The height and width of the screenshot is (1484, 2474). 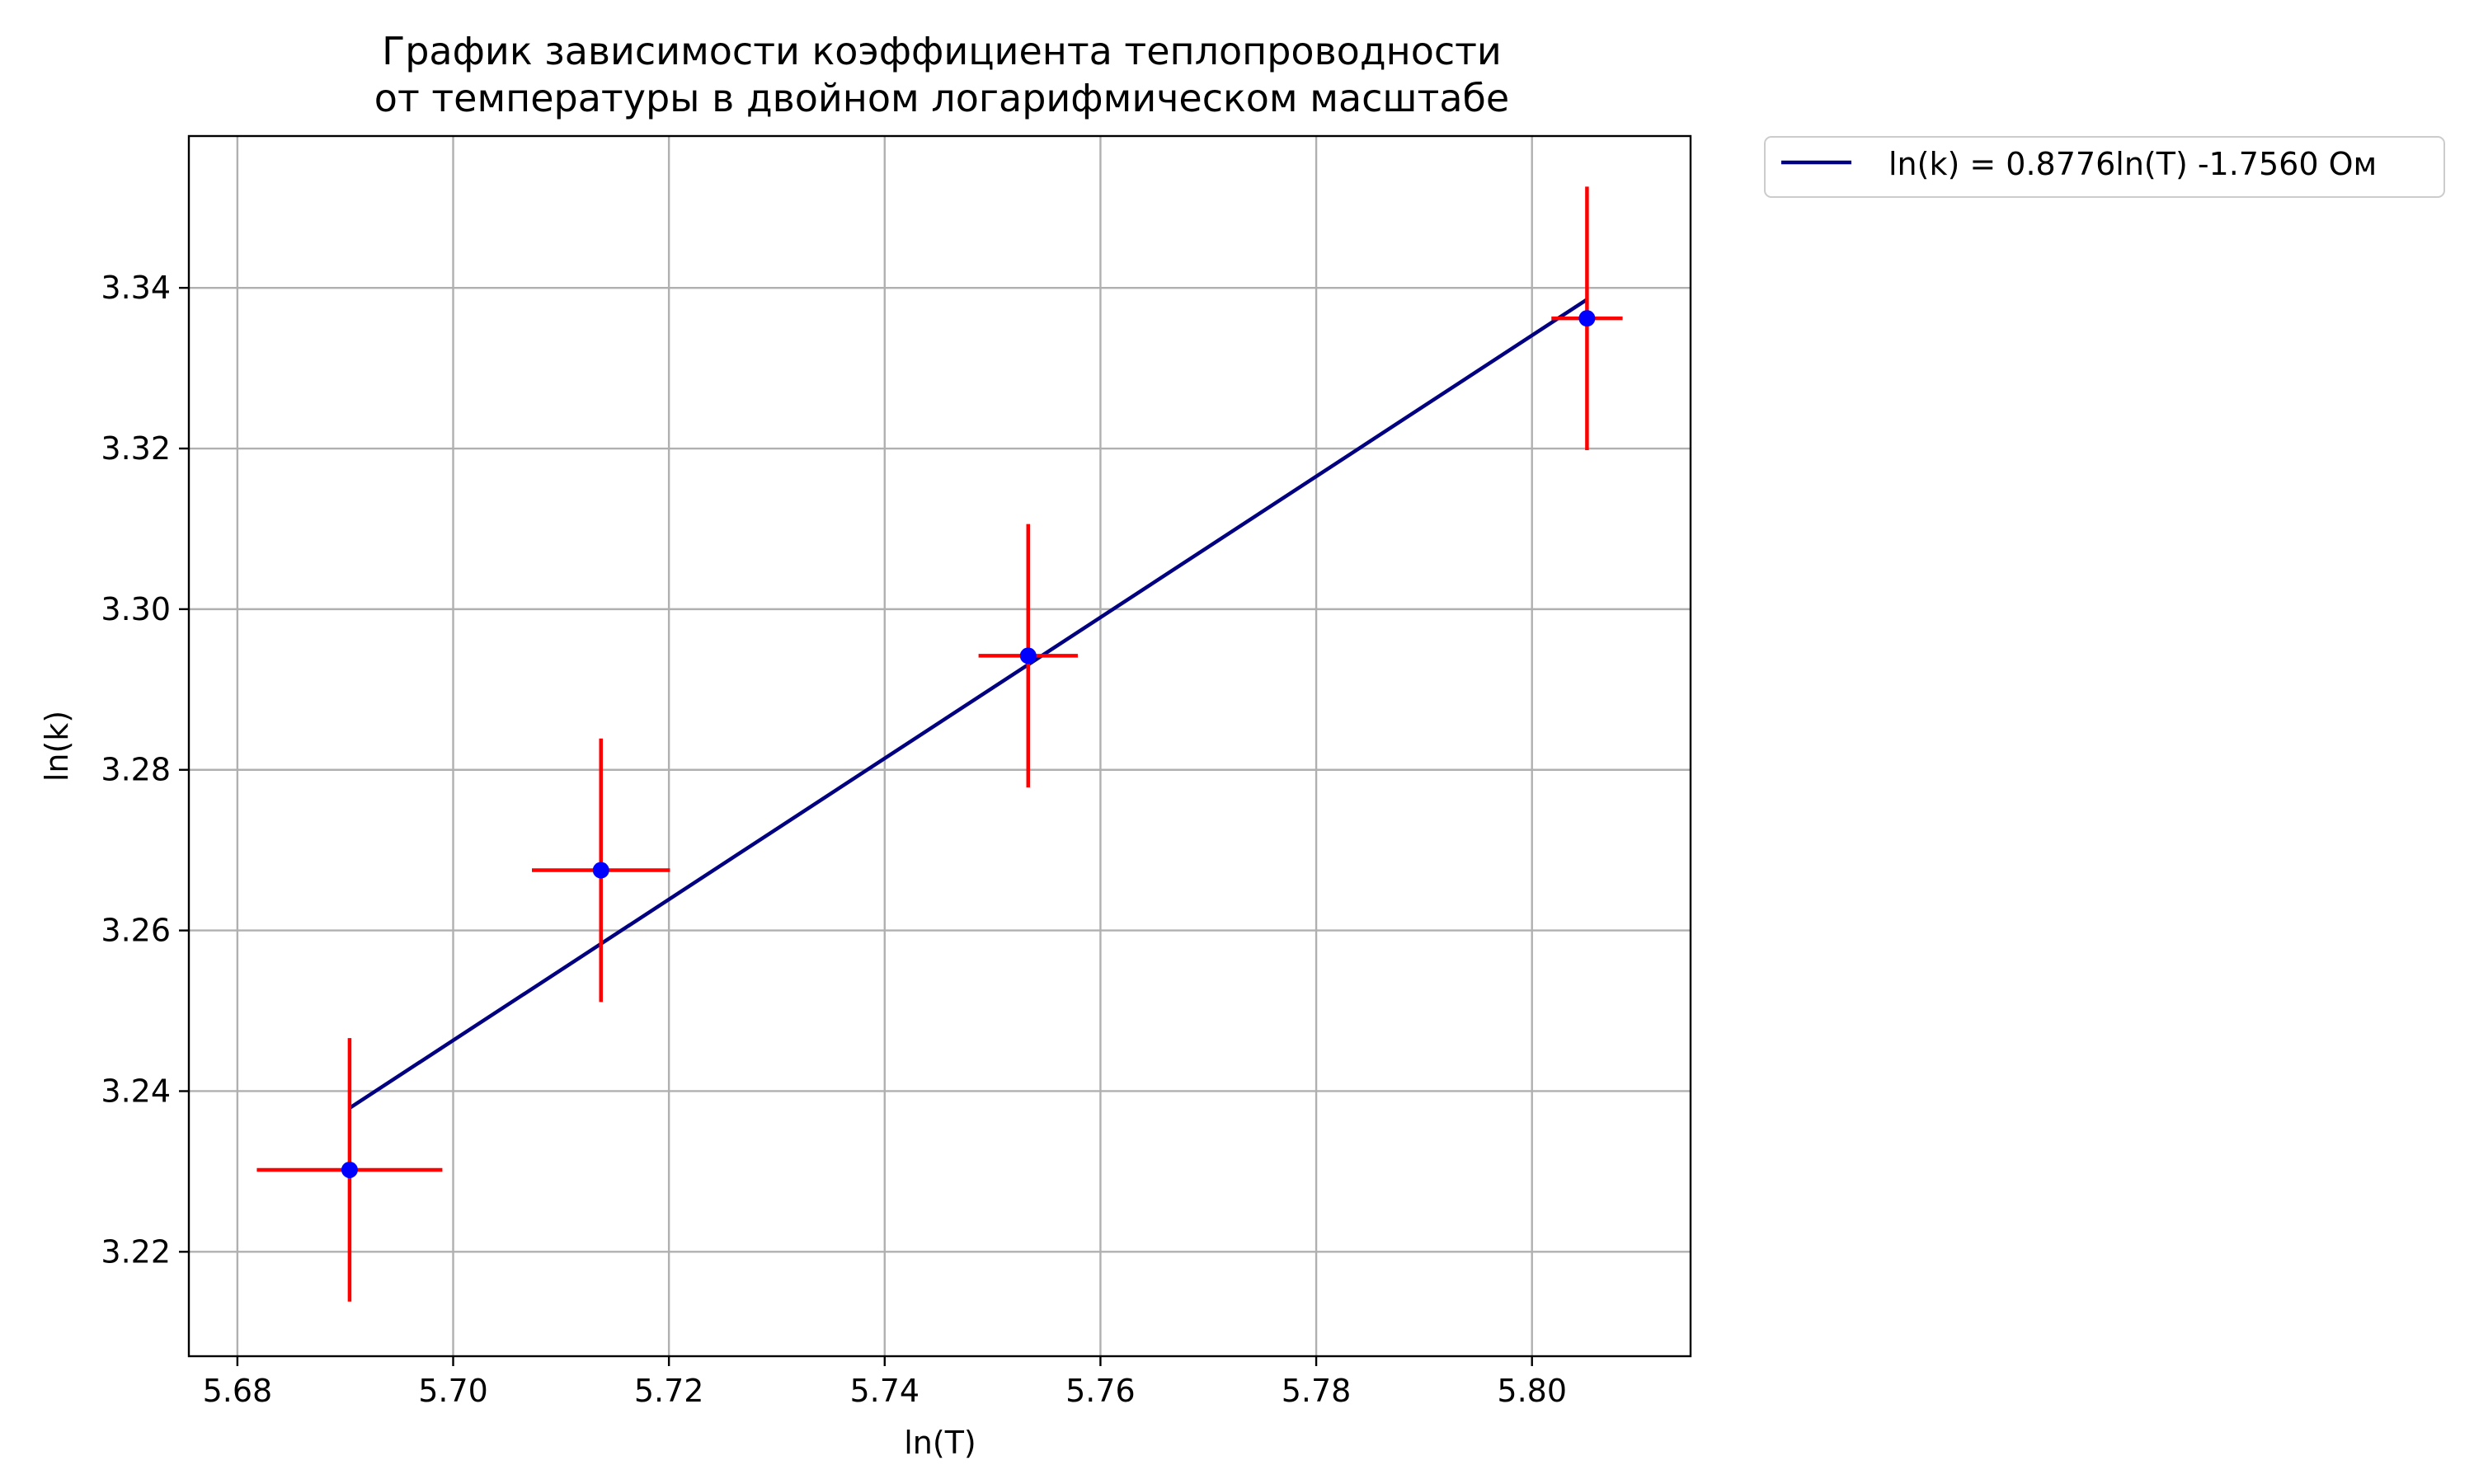 What do you see at coordinates (940, 1443) in the screenshot?
I see `x-axis-label: ln(T)` at bounding box center [940, 1443].